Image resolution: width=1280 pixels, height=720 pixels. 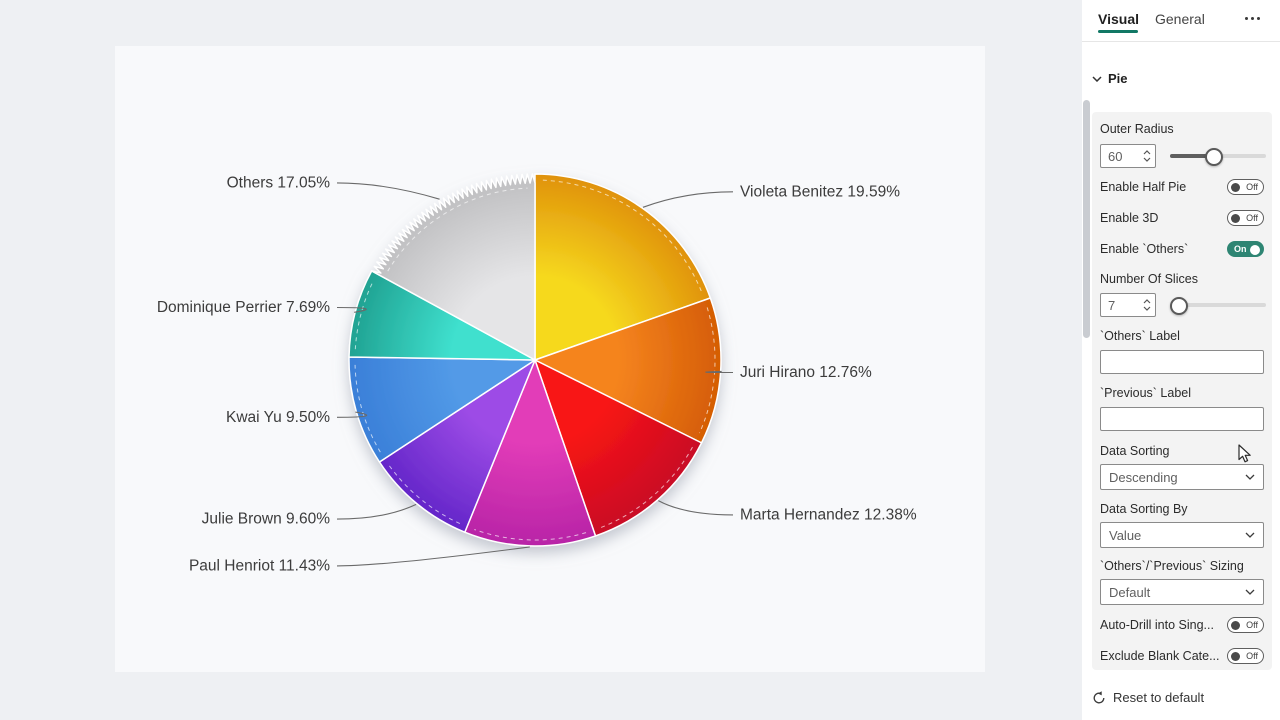 I want to click on mouse-cursor, so click(x=1244, y=453).